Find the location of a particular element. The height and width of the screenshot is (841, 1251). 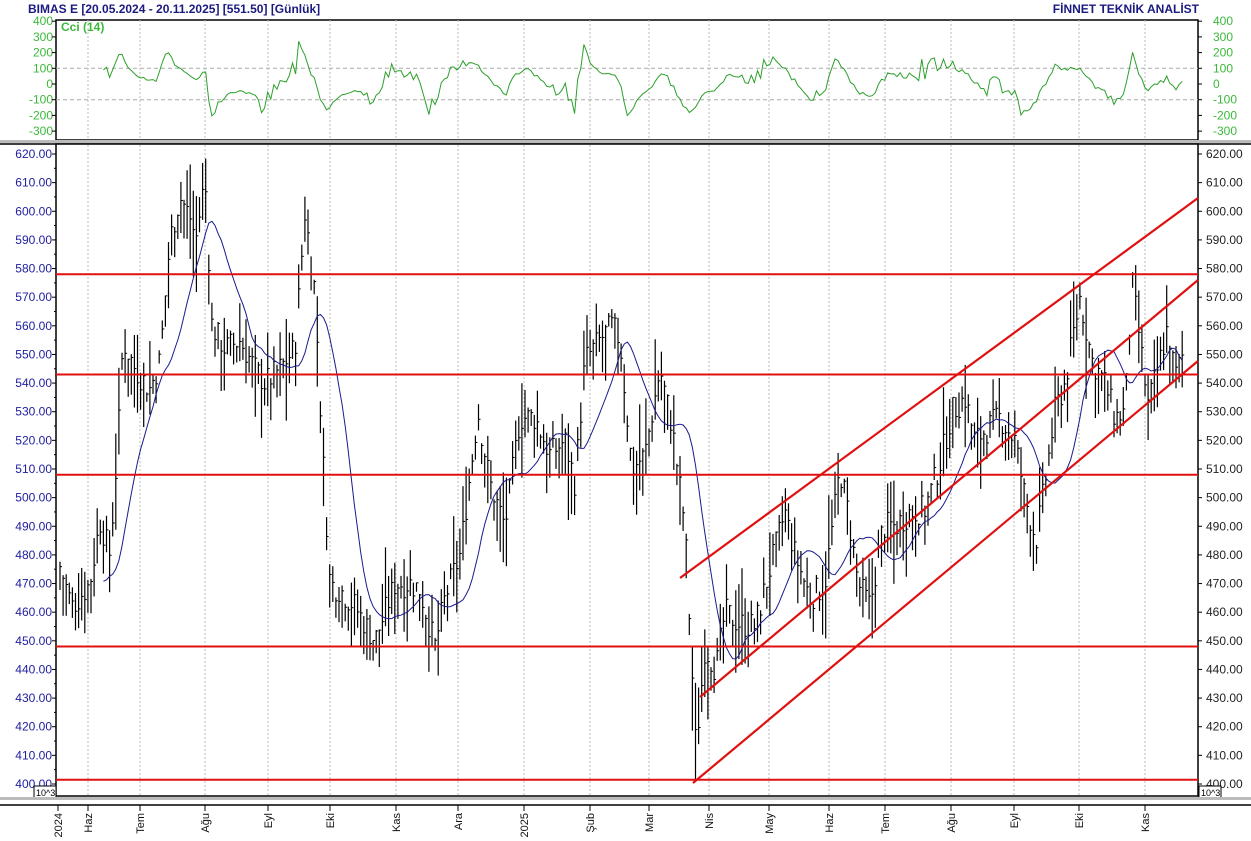

svg-text: Mar is located at coordinates (650, 822).